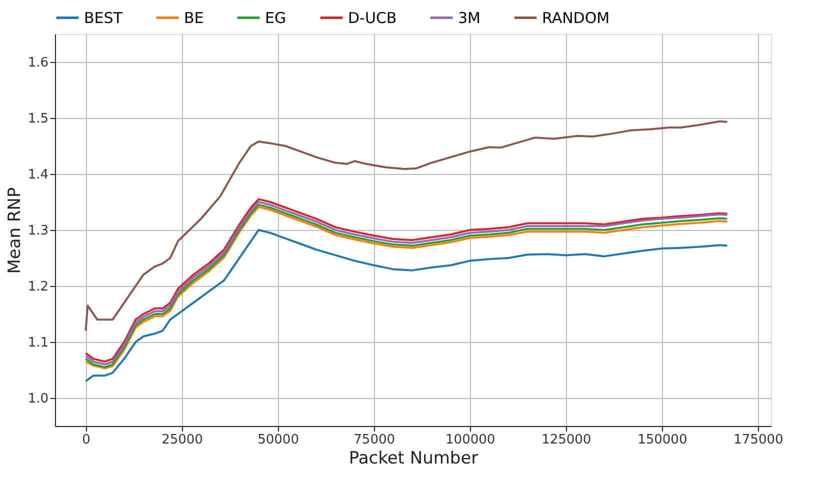 The image size is (830, 498). I want to click on x-tick-label: 100000, so click(471, 440).